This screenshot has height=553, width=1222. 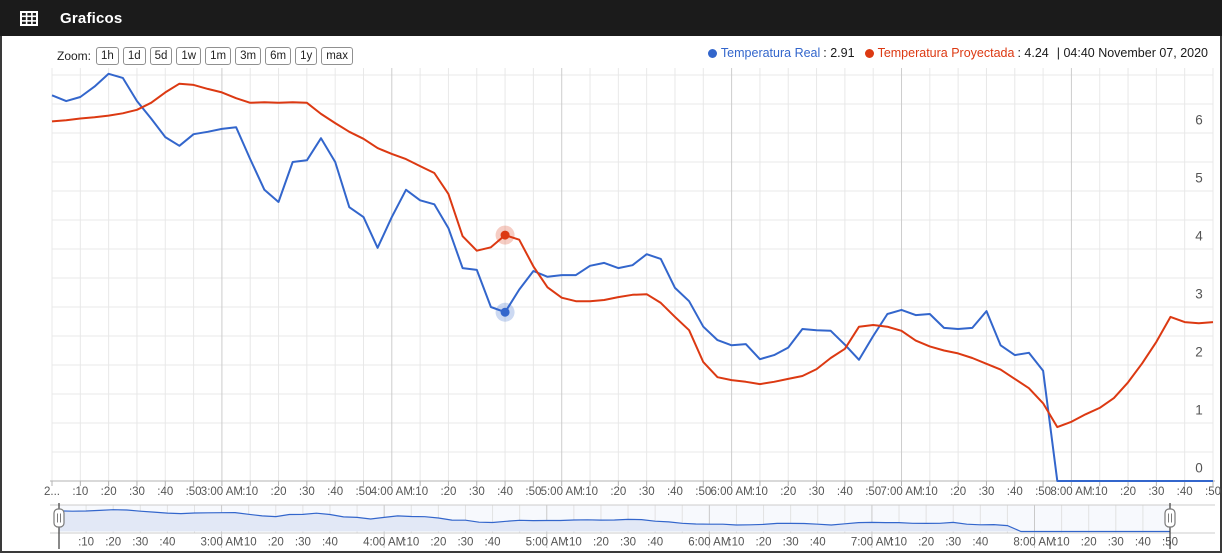 What do you see at coordinates (839, 53) in the screenshot?
I see `series-real-value: : 2.91` at bounding box center [839, 53].